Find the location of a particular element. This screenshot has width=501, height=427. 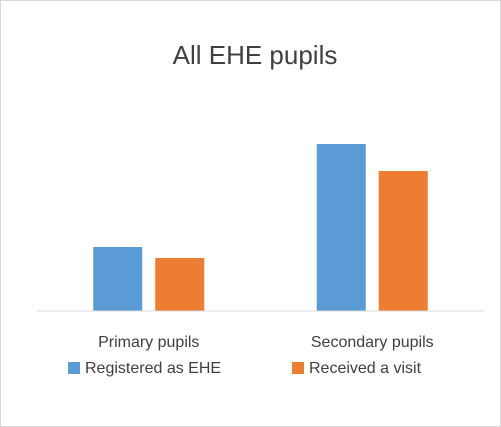

x-tick-label: Primary pupils is located at coordinates (148, 342).